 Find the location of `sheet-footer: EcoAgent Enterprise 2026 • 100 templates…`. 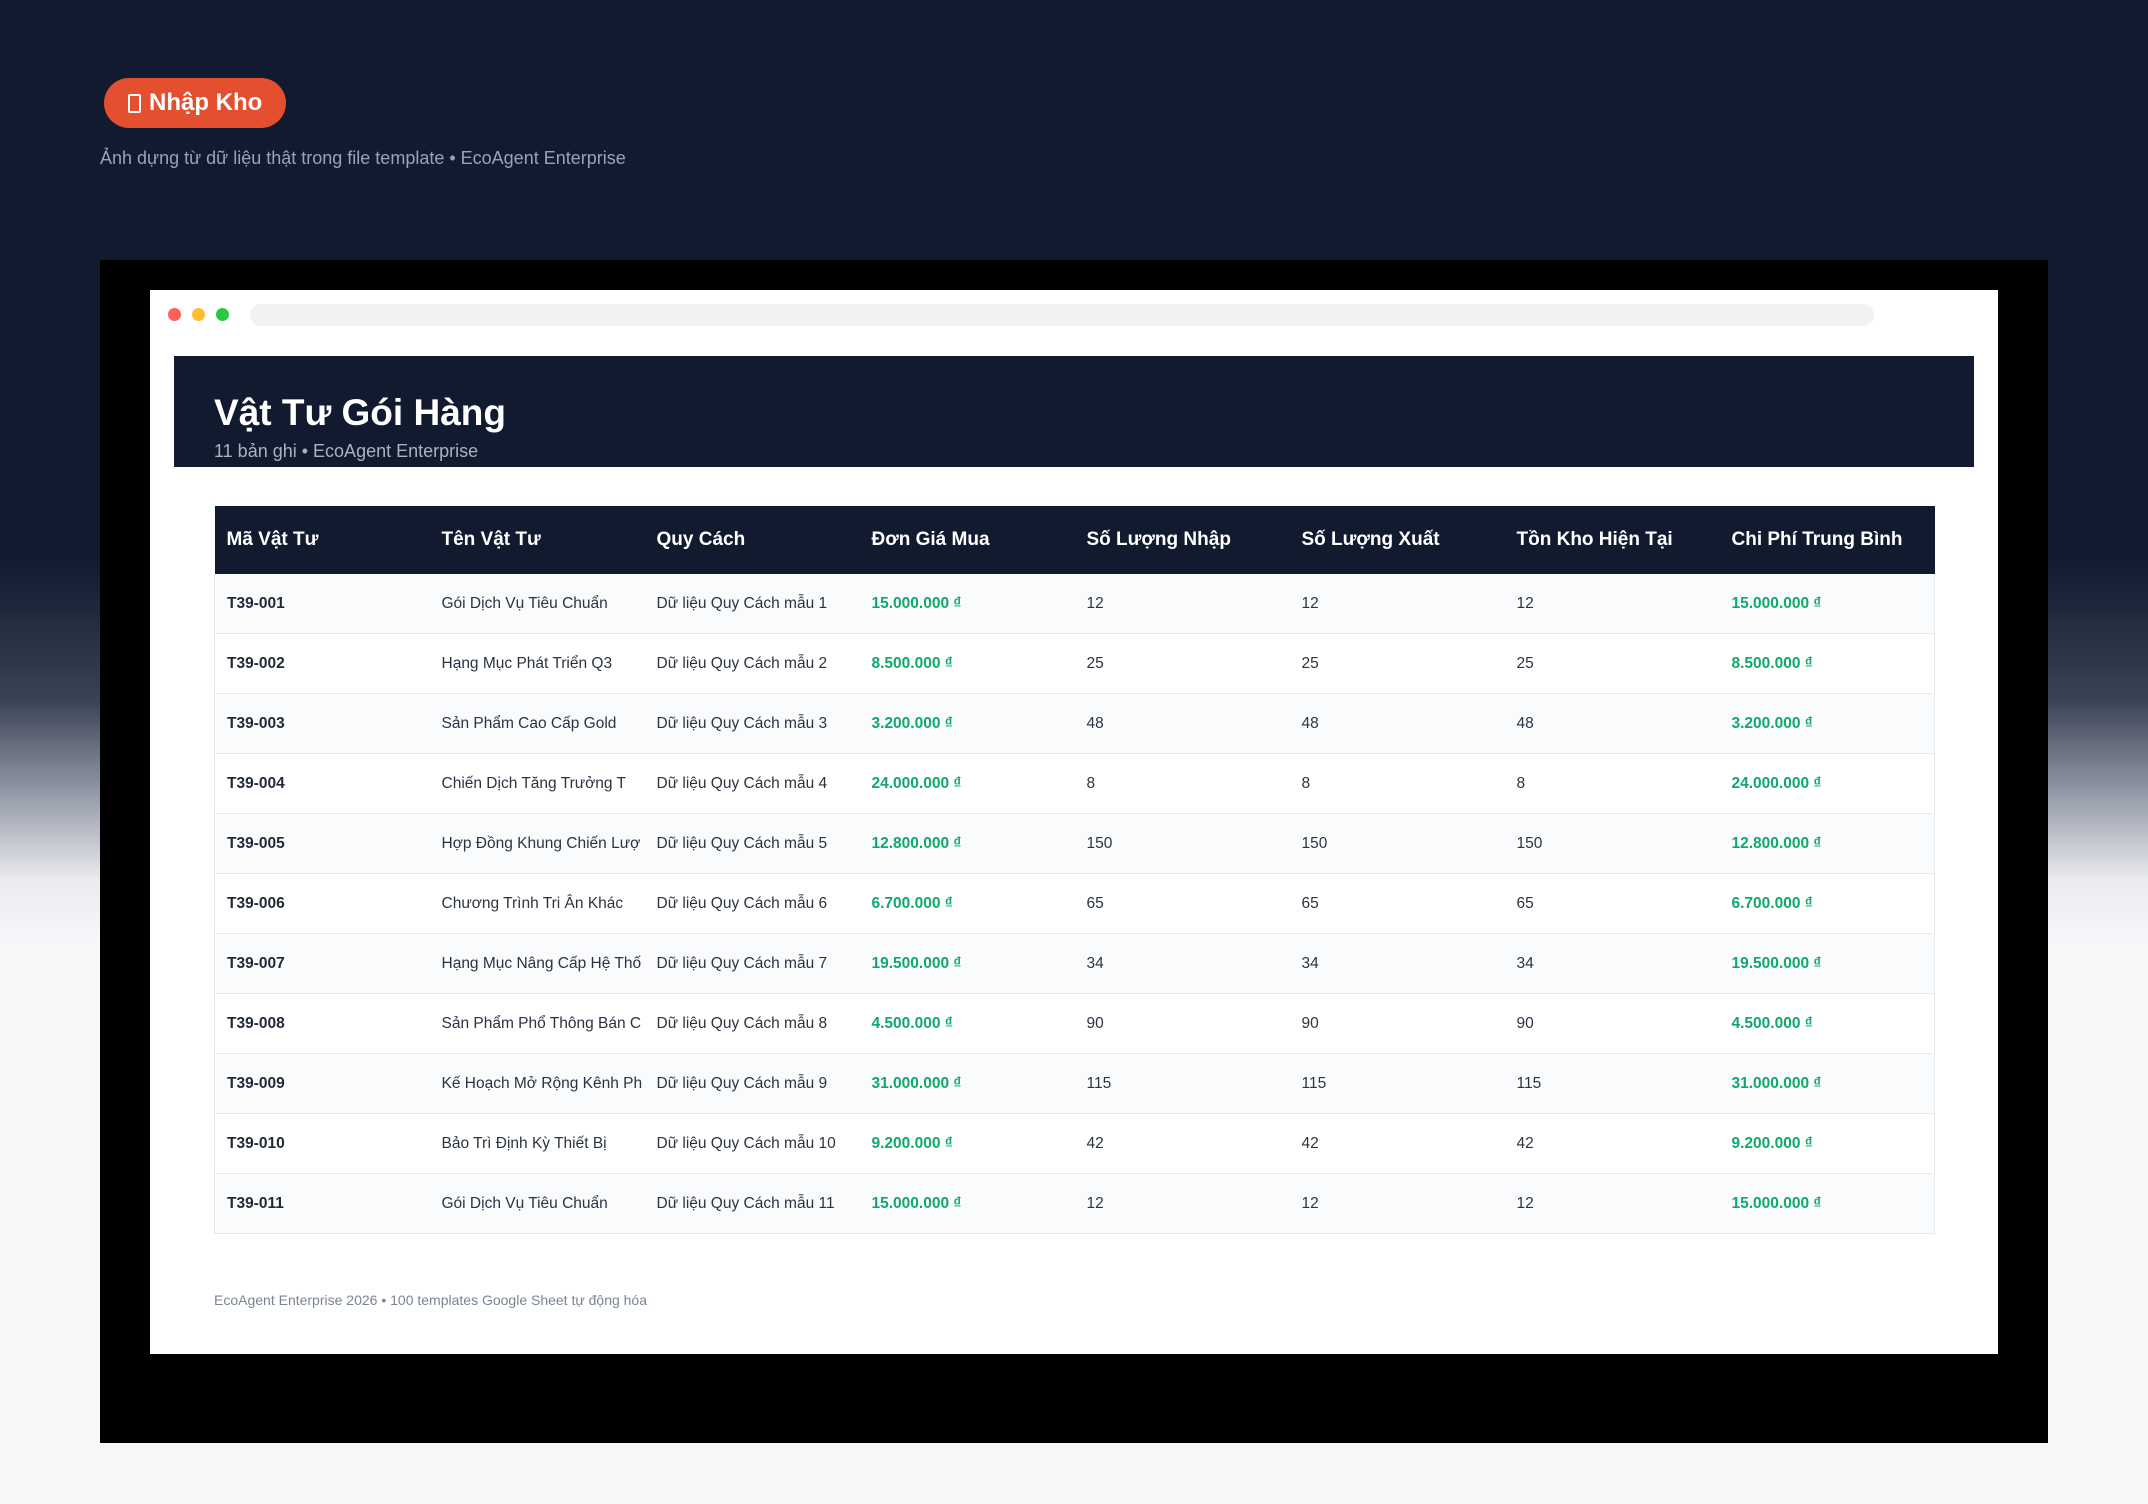

sheet-footer: EcoAgent Enterprise 2026 • 100 templates… is located at coordinates (431, 1300).